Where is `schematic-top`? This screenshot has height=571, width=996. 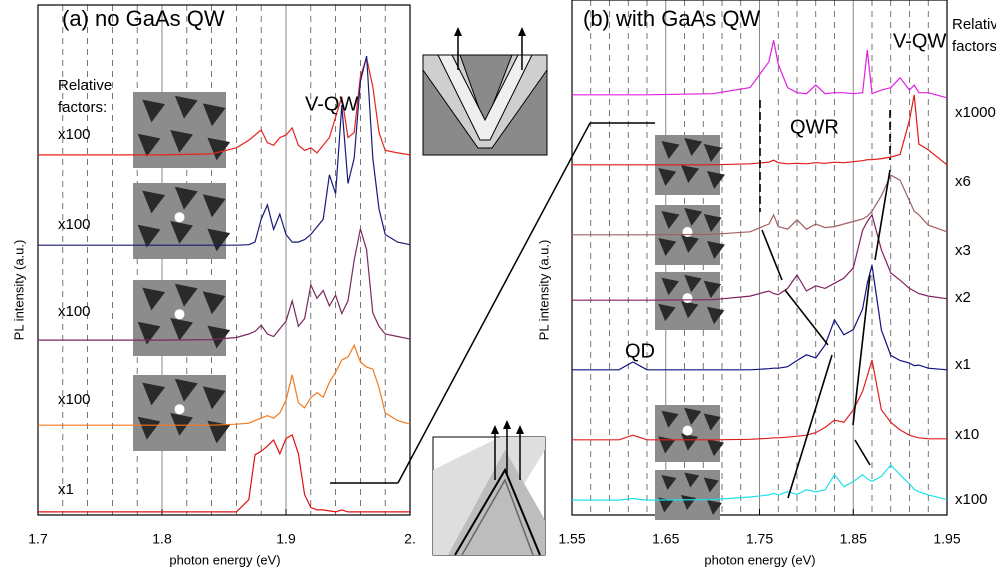 schematic-top is located at coordinates (485, 91).